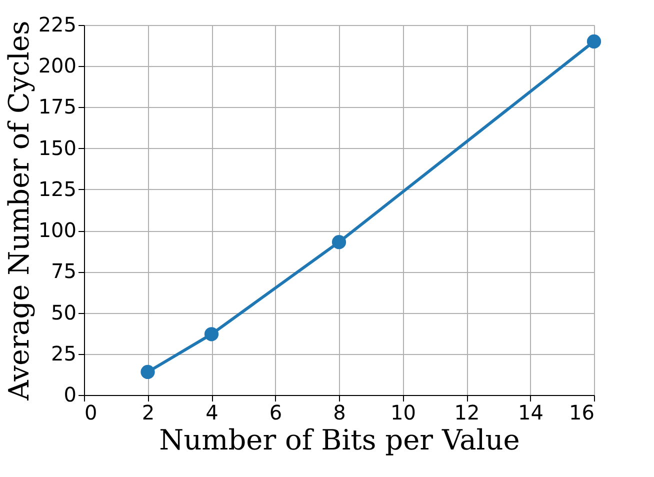 This screenshot has width=654, height=477. Describe the element at coordinates (63, 353) in the screenshot. I see `y-tick-label: 25` at that location.